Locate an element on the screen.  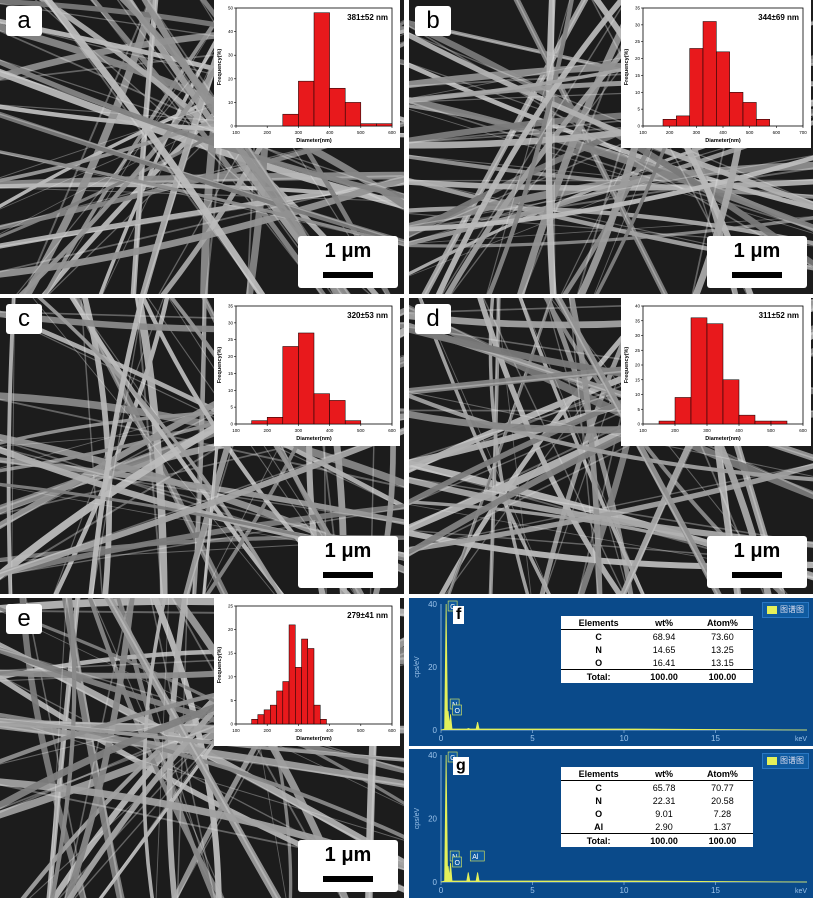
x-tick-label: 200 is located at coordinates (675, 430).